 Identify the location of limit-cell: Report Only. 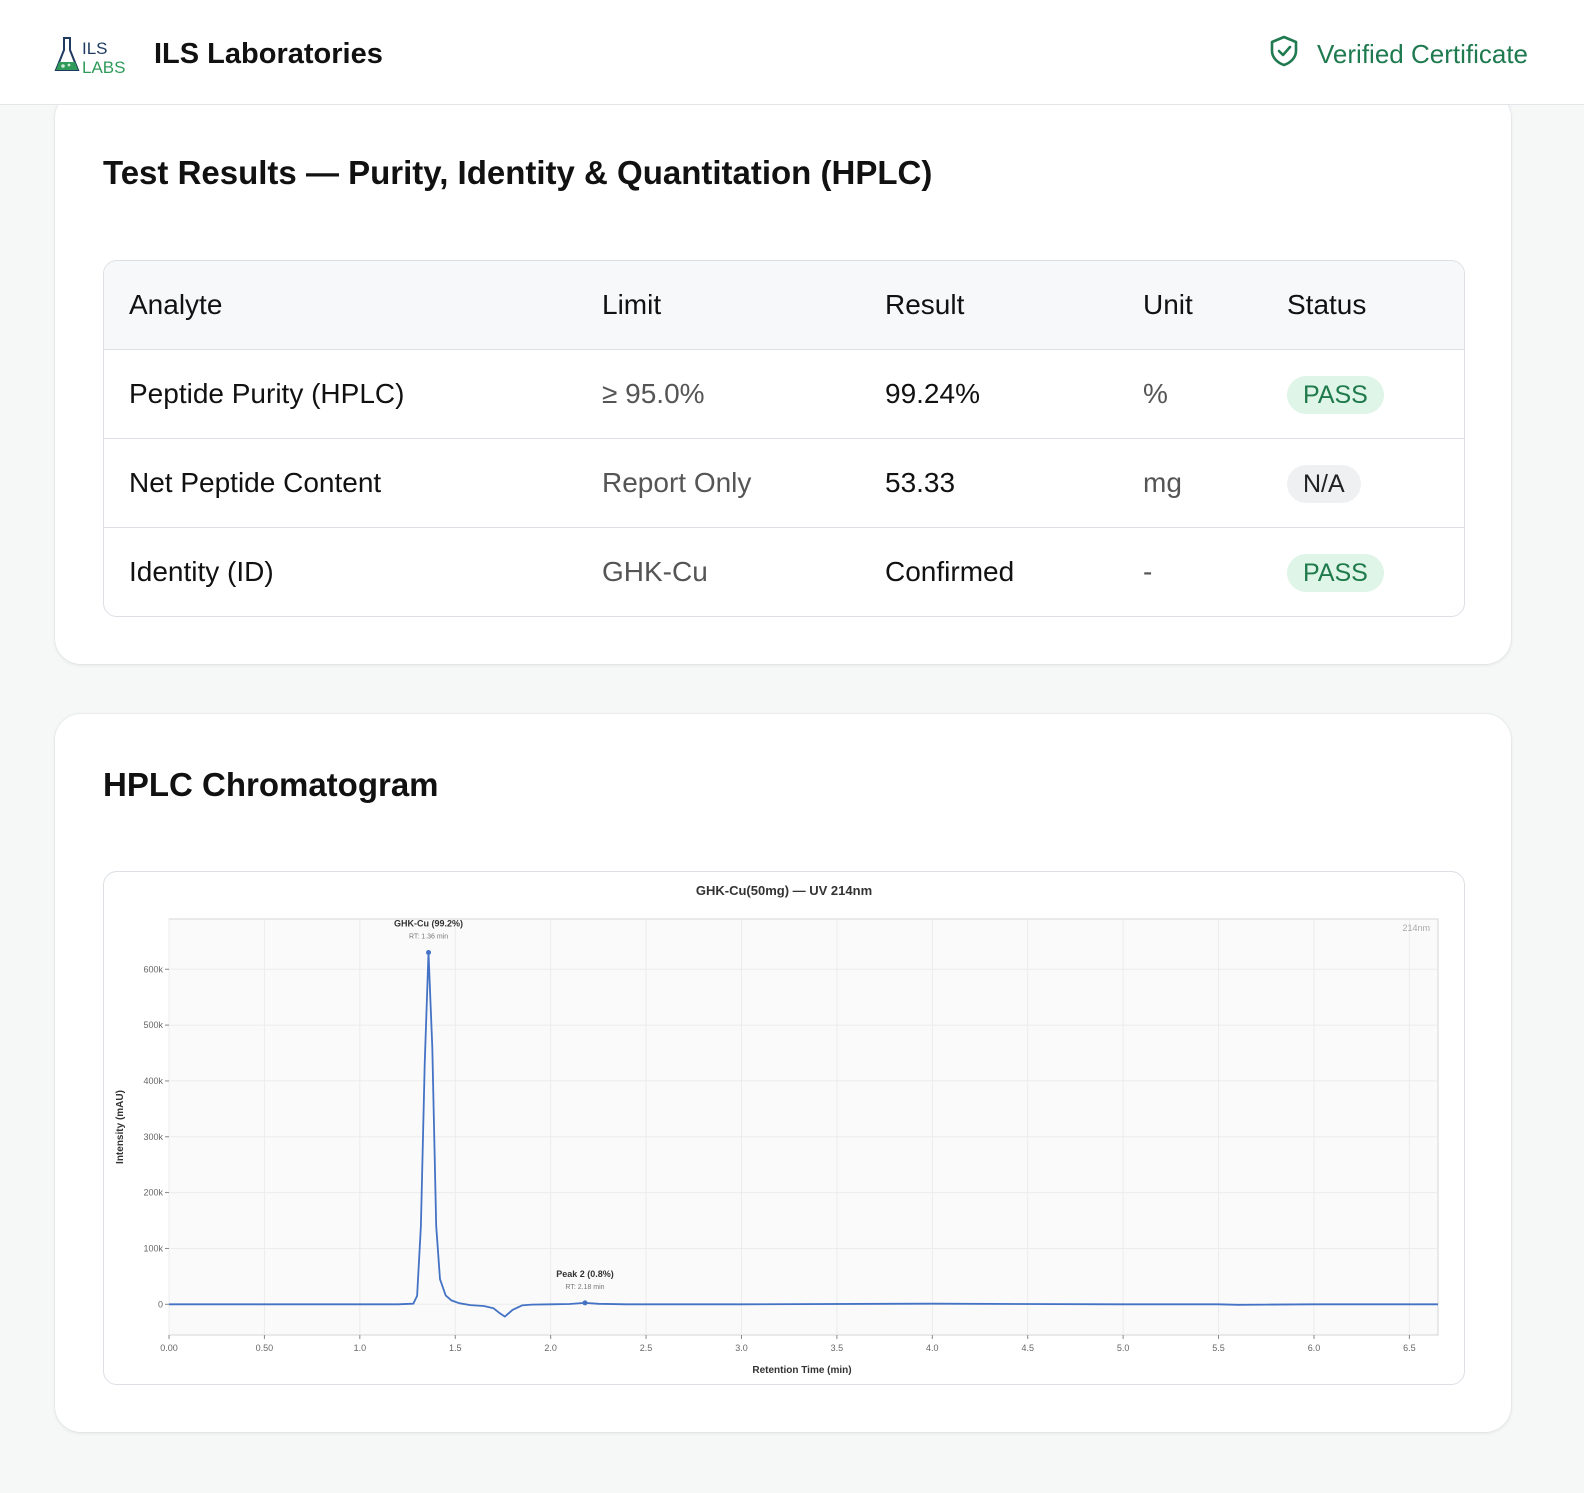
(677, 482).